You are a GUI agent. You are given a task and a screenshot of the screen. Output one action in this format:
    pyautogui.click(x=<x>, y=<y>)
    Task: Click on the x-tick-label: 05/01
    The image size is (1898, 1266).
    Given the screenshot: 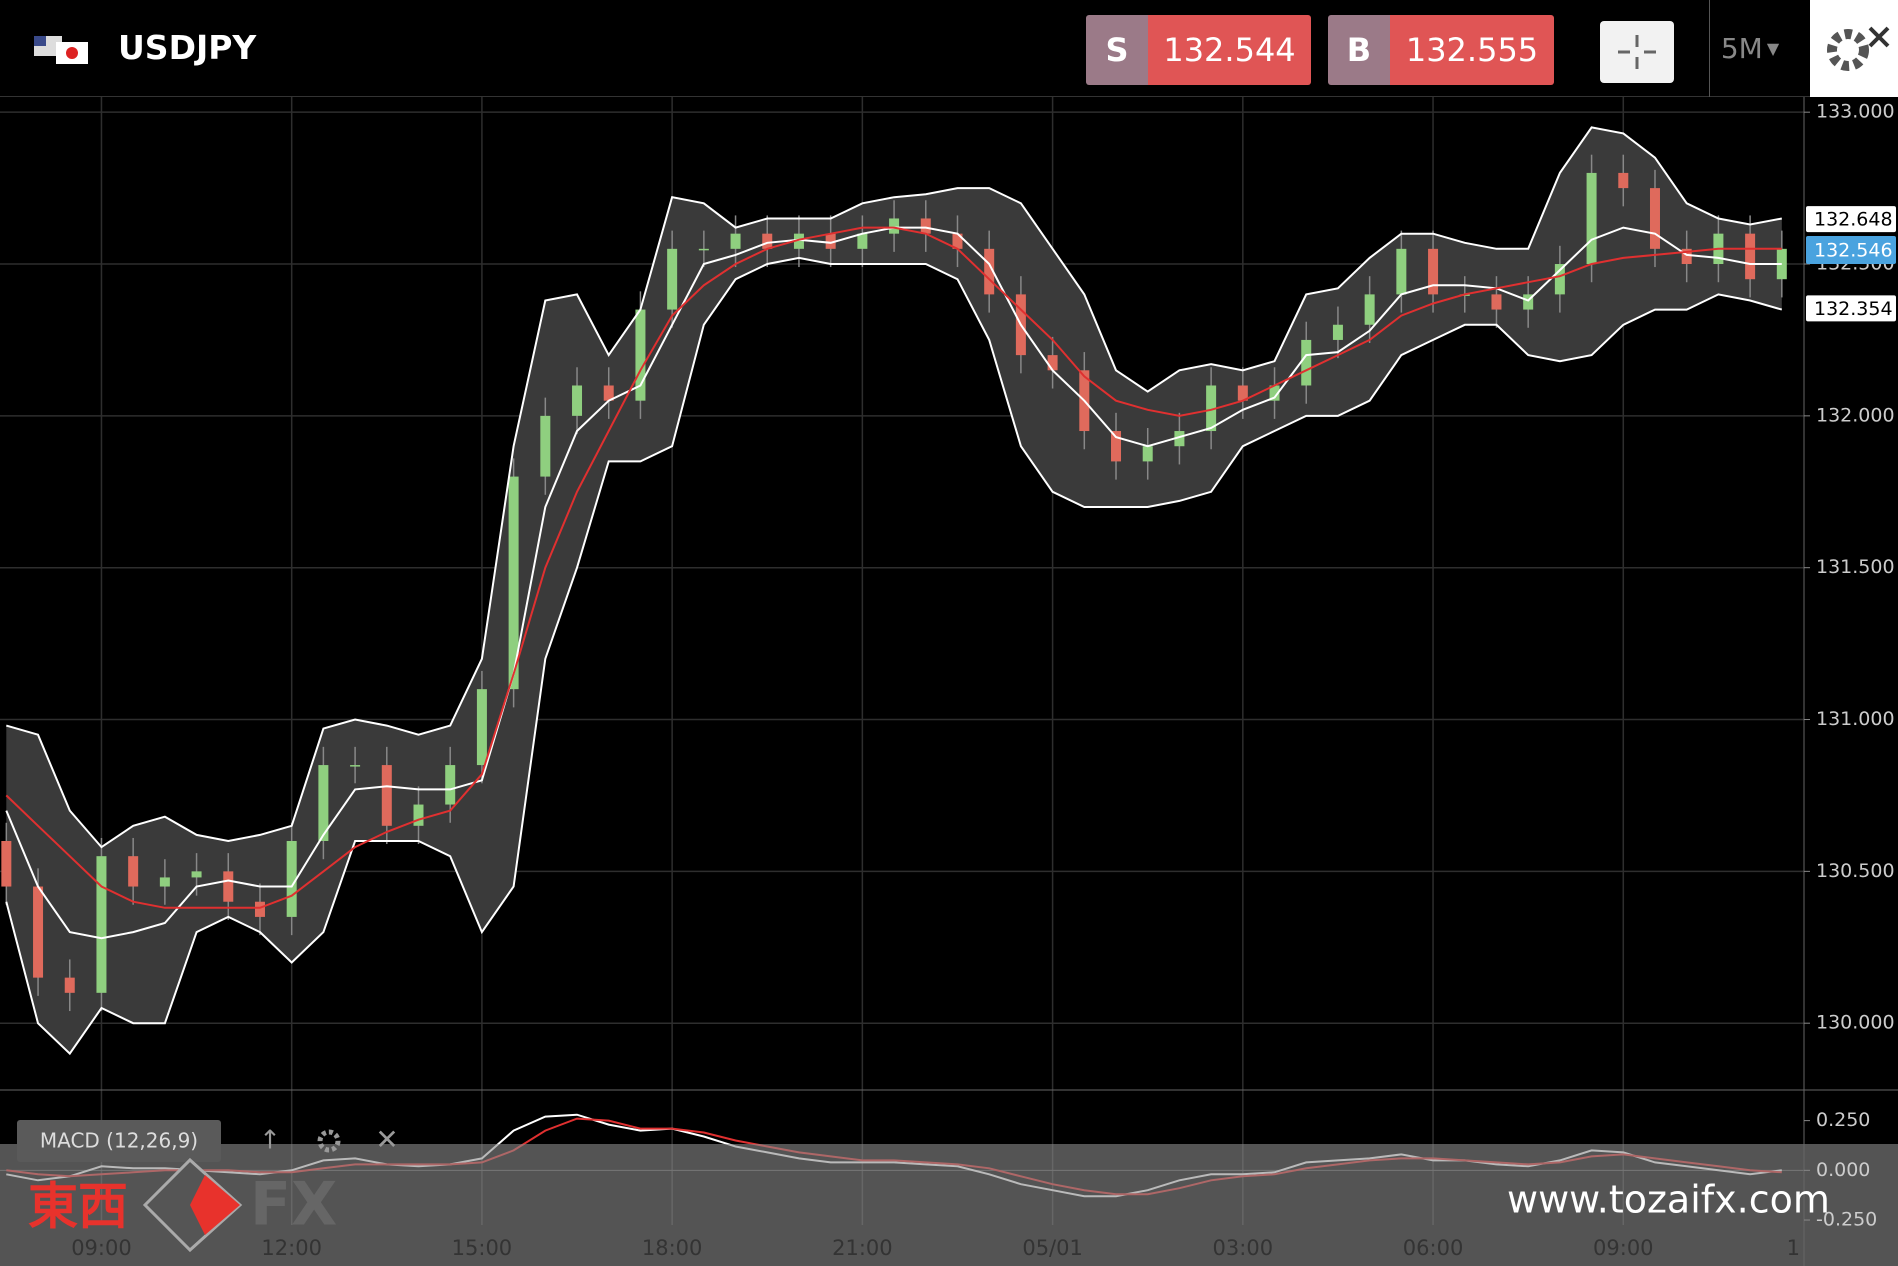 What is the action you would take?
    pyautogui.click(x=1052, y=1248)
    